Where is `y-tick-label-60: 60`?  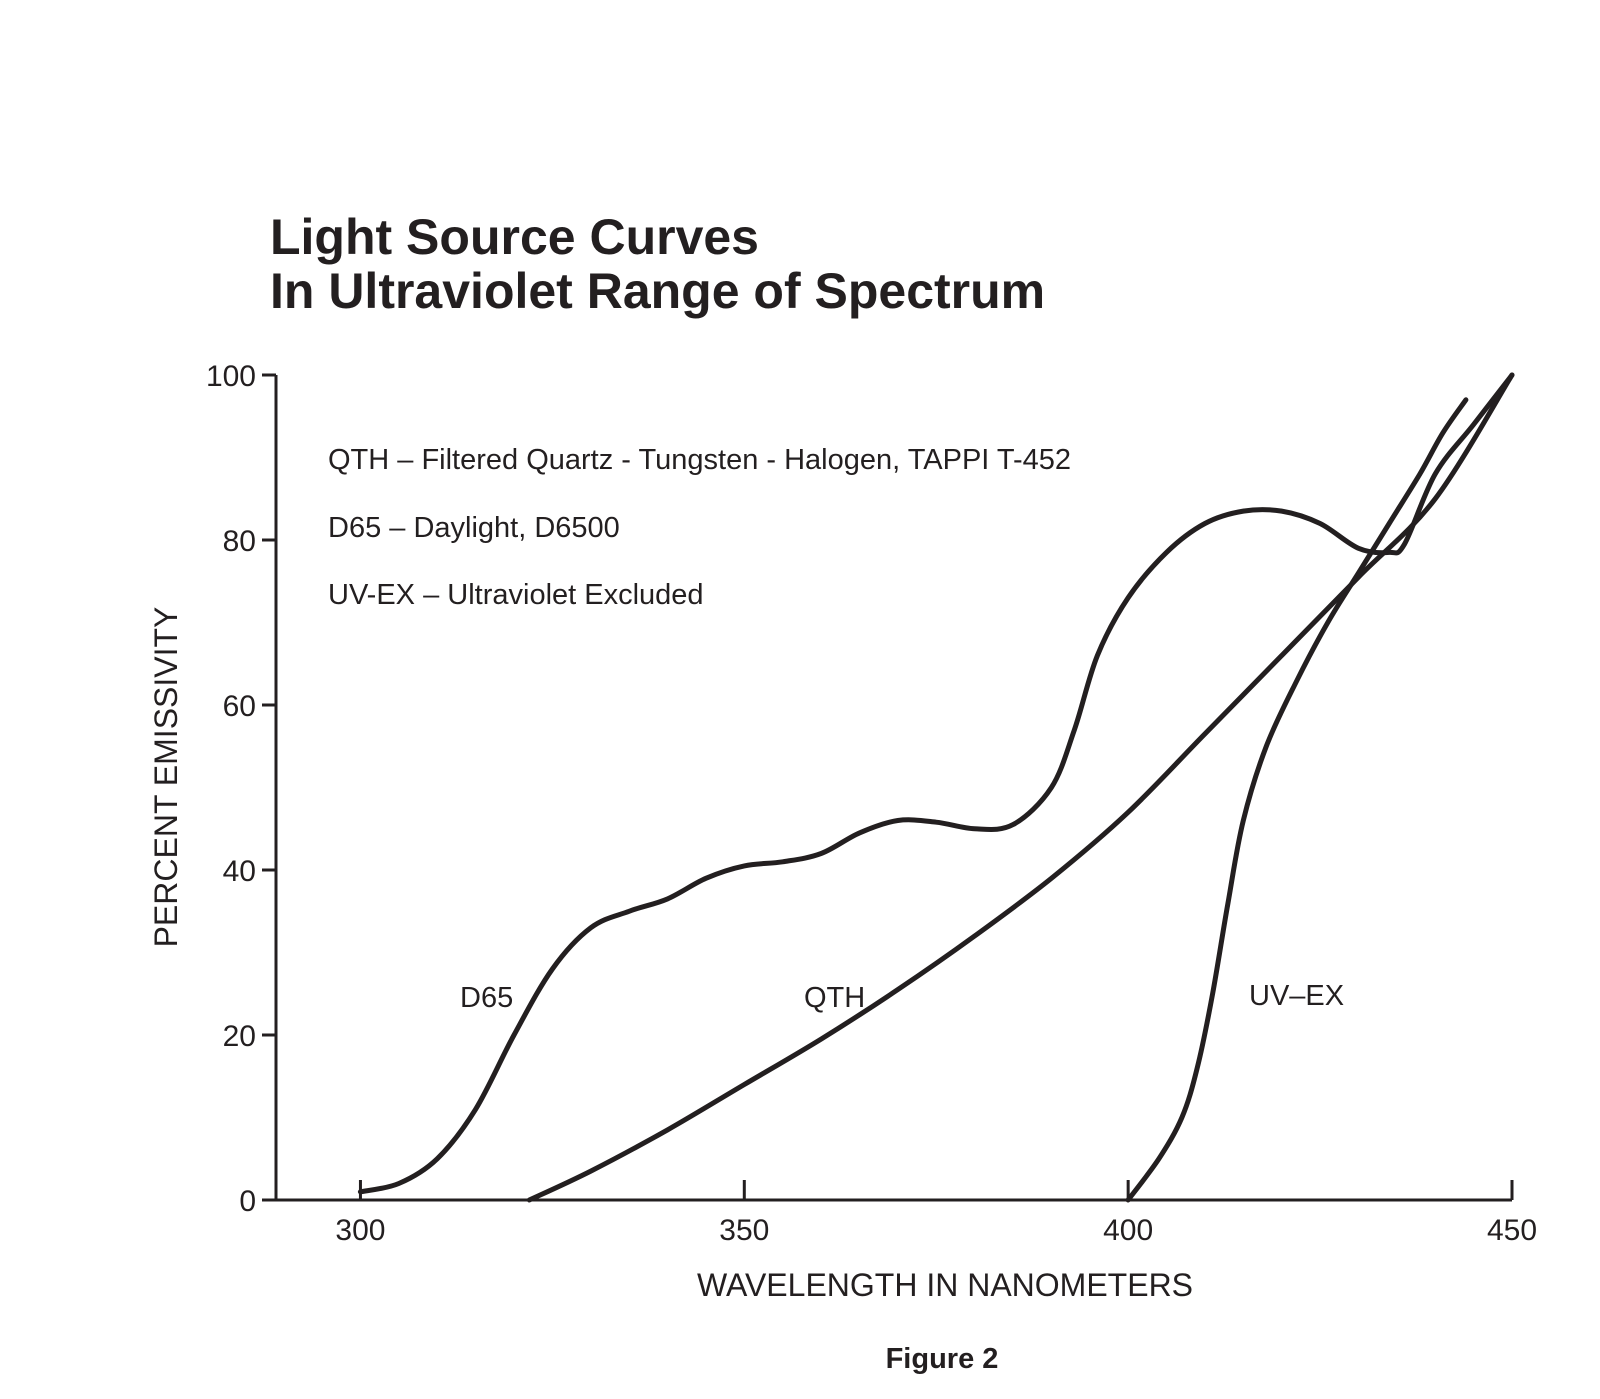 y-tick-label-60: 60 is located at coordinates (239, 706).